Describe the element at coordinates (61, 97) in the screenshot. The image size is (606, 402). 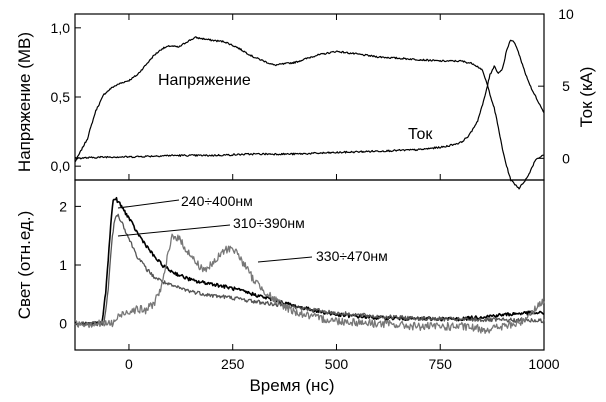
I see `top-left-tick-label: 0,5` at that location.